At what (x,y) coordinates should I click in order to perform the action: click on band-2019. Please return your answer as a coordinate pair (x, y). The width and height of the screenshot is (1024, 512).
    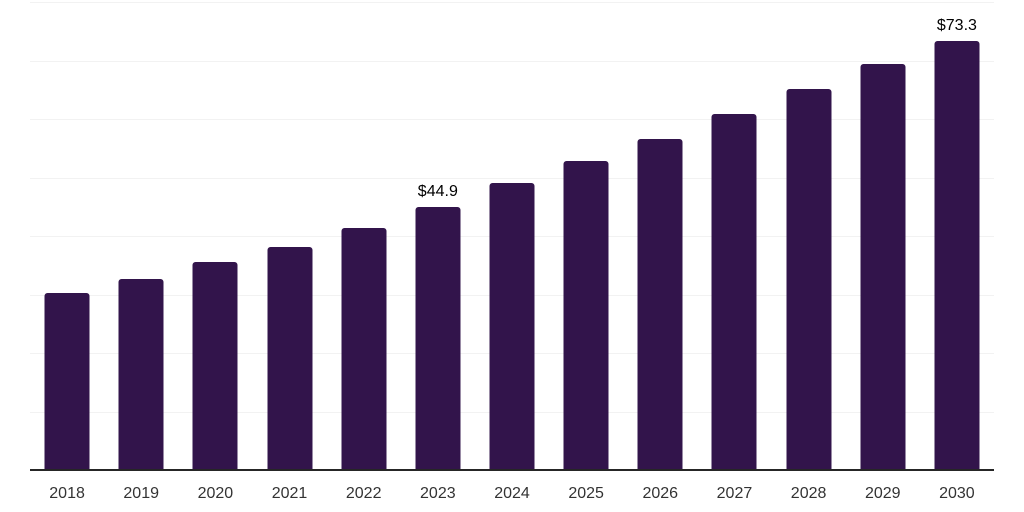
    Looking at the image, I should click on (141, 236).